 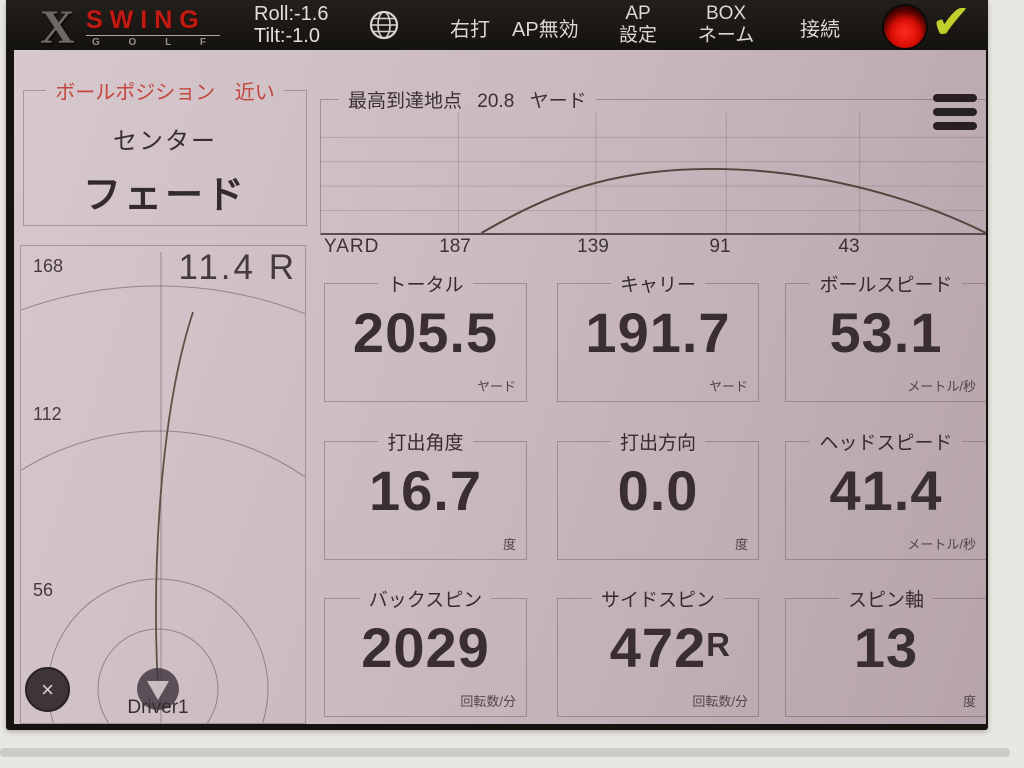 I want to click on logo-underline, so click(x=153, y=35).